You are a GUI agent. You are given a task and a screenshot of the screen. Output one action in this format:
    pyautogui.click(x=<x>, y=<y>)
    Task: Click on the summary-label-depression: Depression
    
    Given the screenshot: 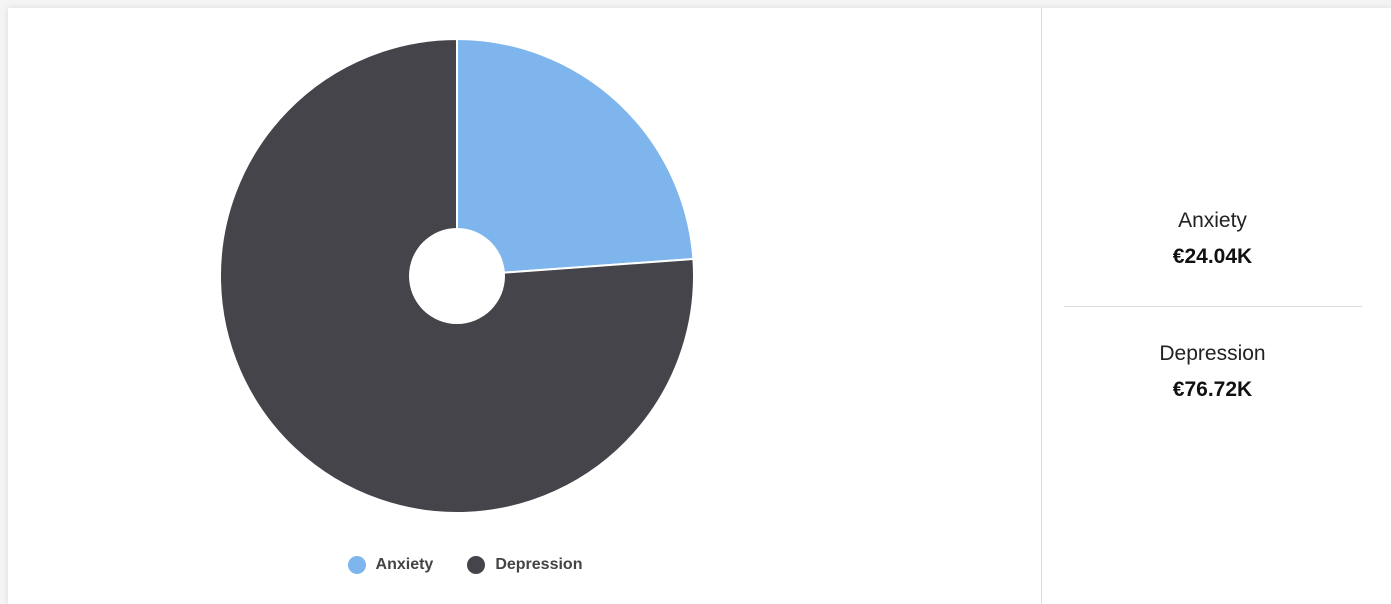 What is the action you would take?
    pyautogui.click(x=1212, y=353)
    